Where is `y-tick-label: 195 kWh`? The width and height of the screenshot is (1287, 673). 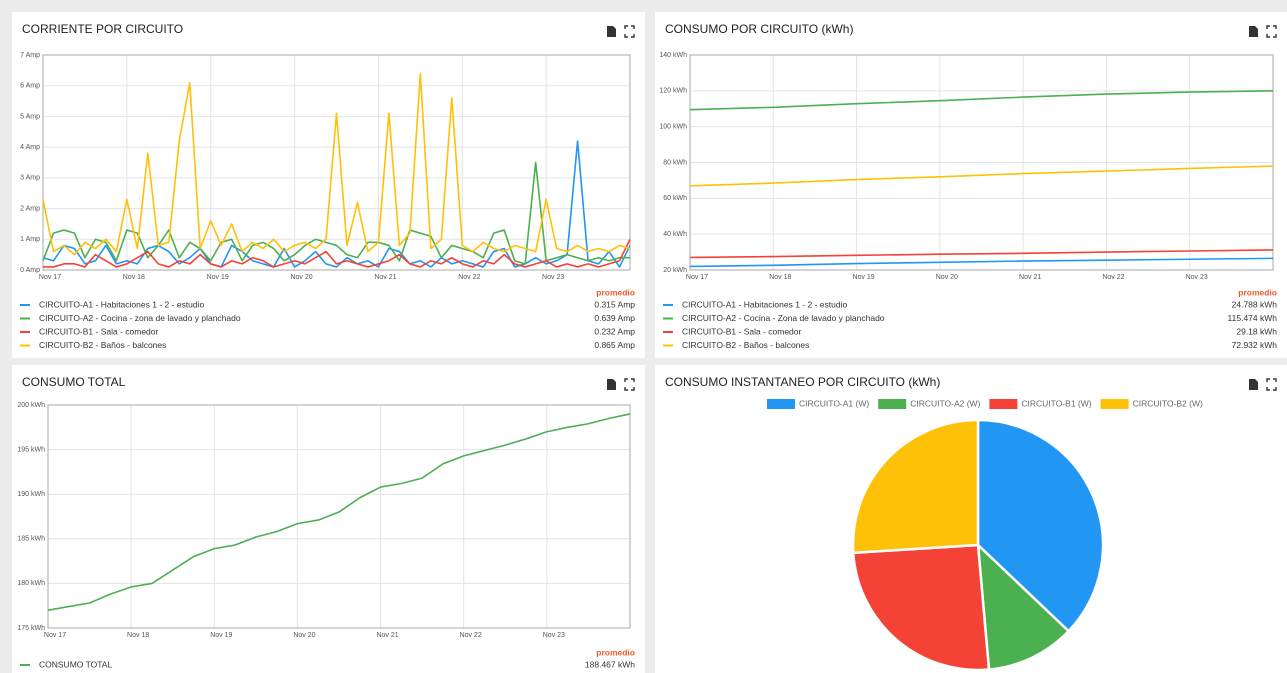
y-tick-label: 195 kWh is located at coordinates (31, 449).